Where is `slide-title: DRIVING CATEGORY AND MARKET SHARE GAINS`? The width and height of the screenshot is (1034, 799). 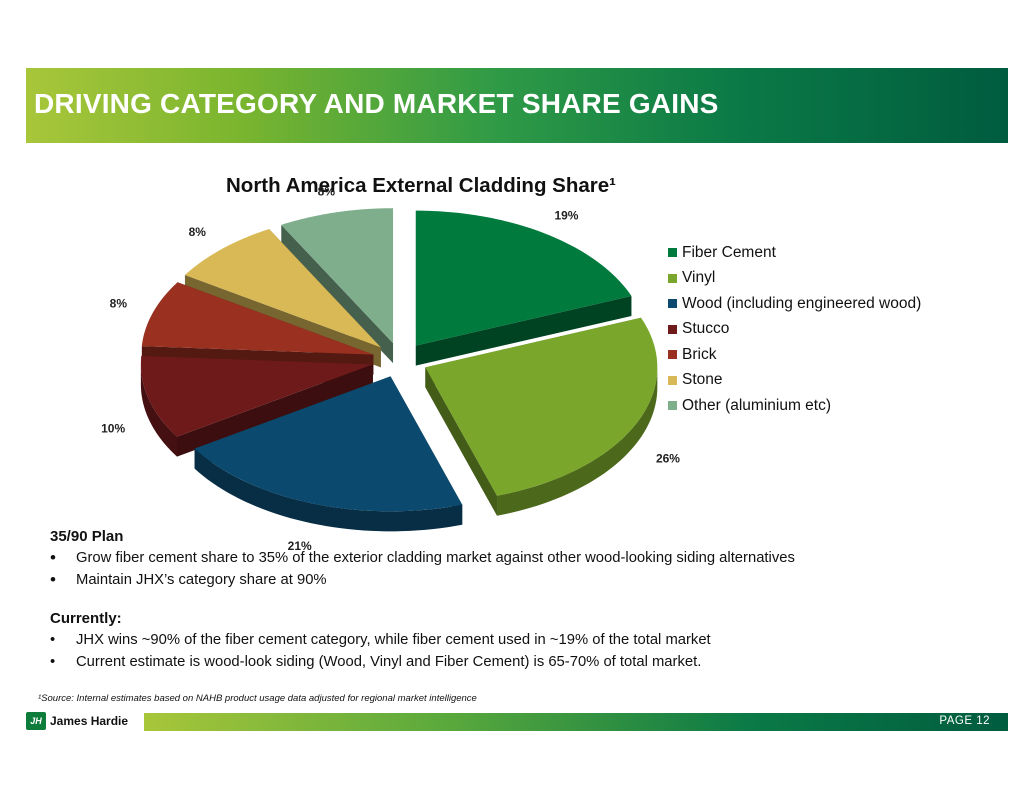
slide-title: DRIVING CATEGORY AND MARKET SHARE GAINS is located at coordinates (376, 103).